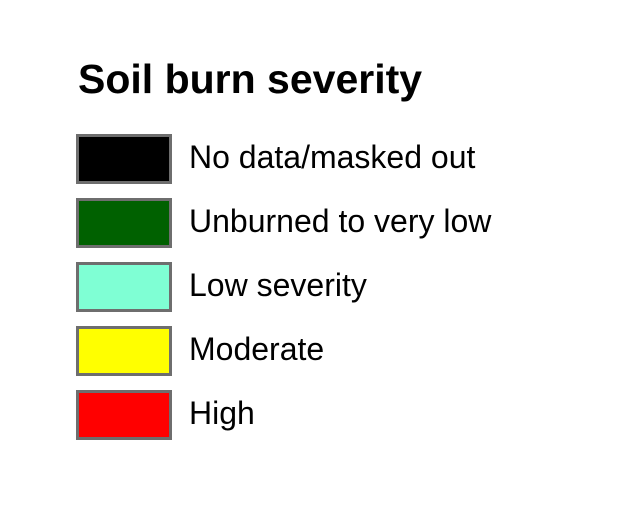  What do you see at coordinates (336, 351) in the screenshot?
I see `legend-item-moderate: Moderate` at bounding box center [336, 351].